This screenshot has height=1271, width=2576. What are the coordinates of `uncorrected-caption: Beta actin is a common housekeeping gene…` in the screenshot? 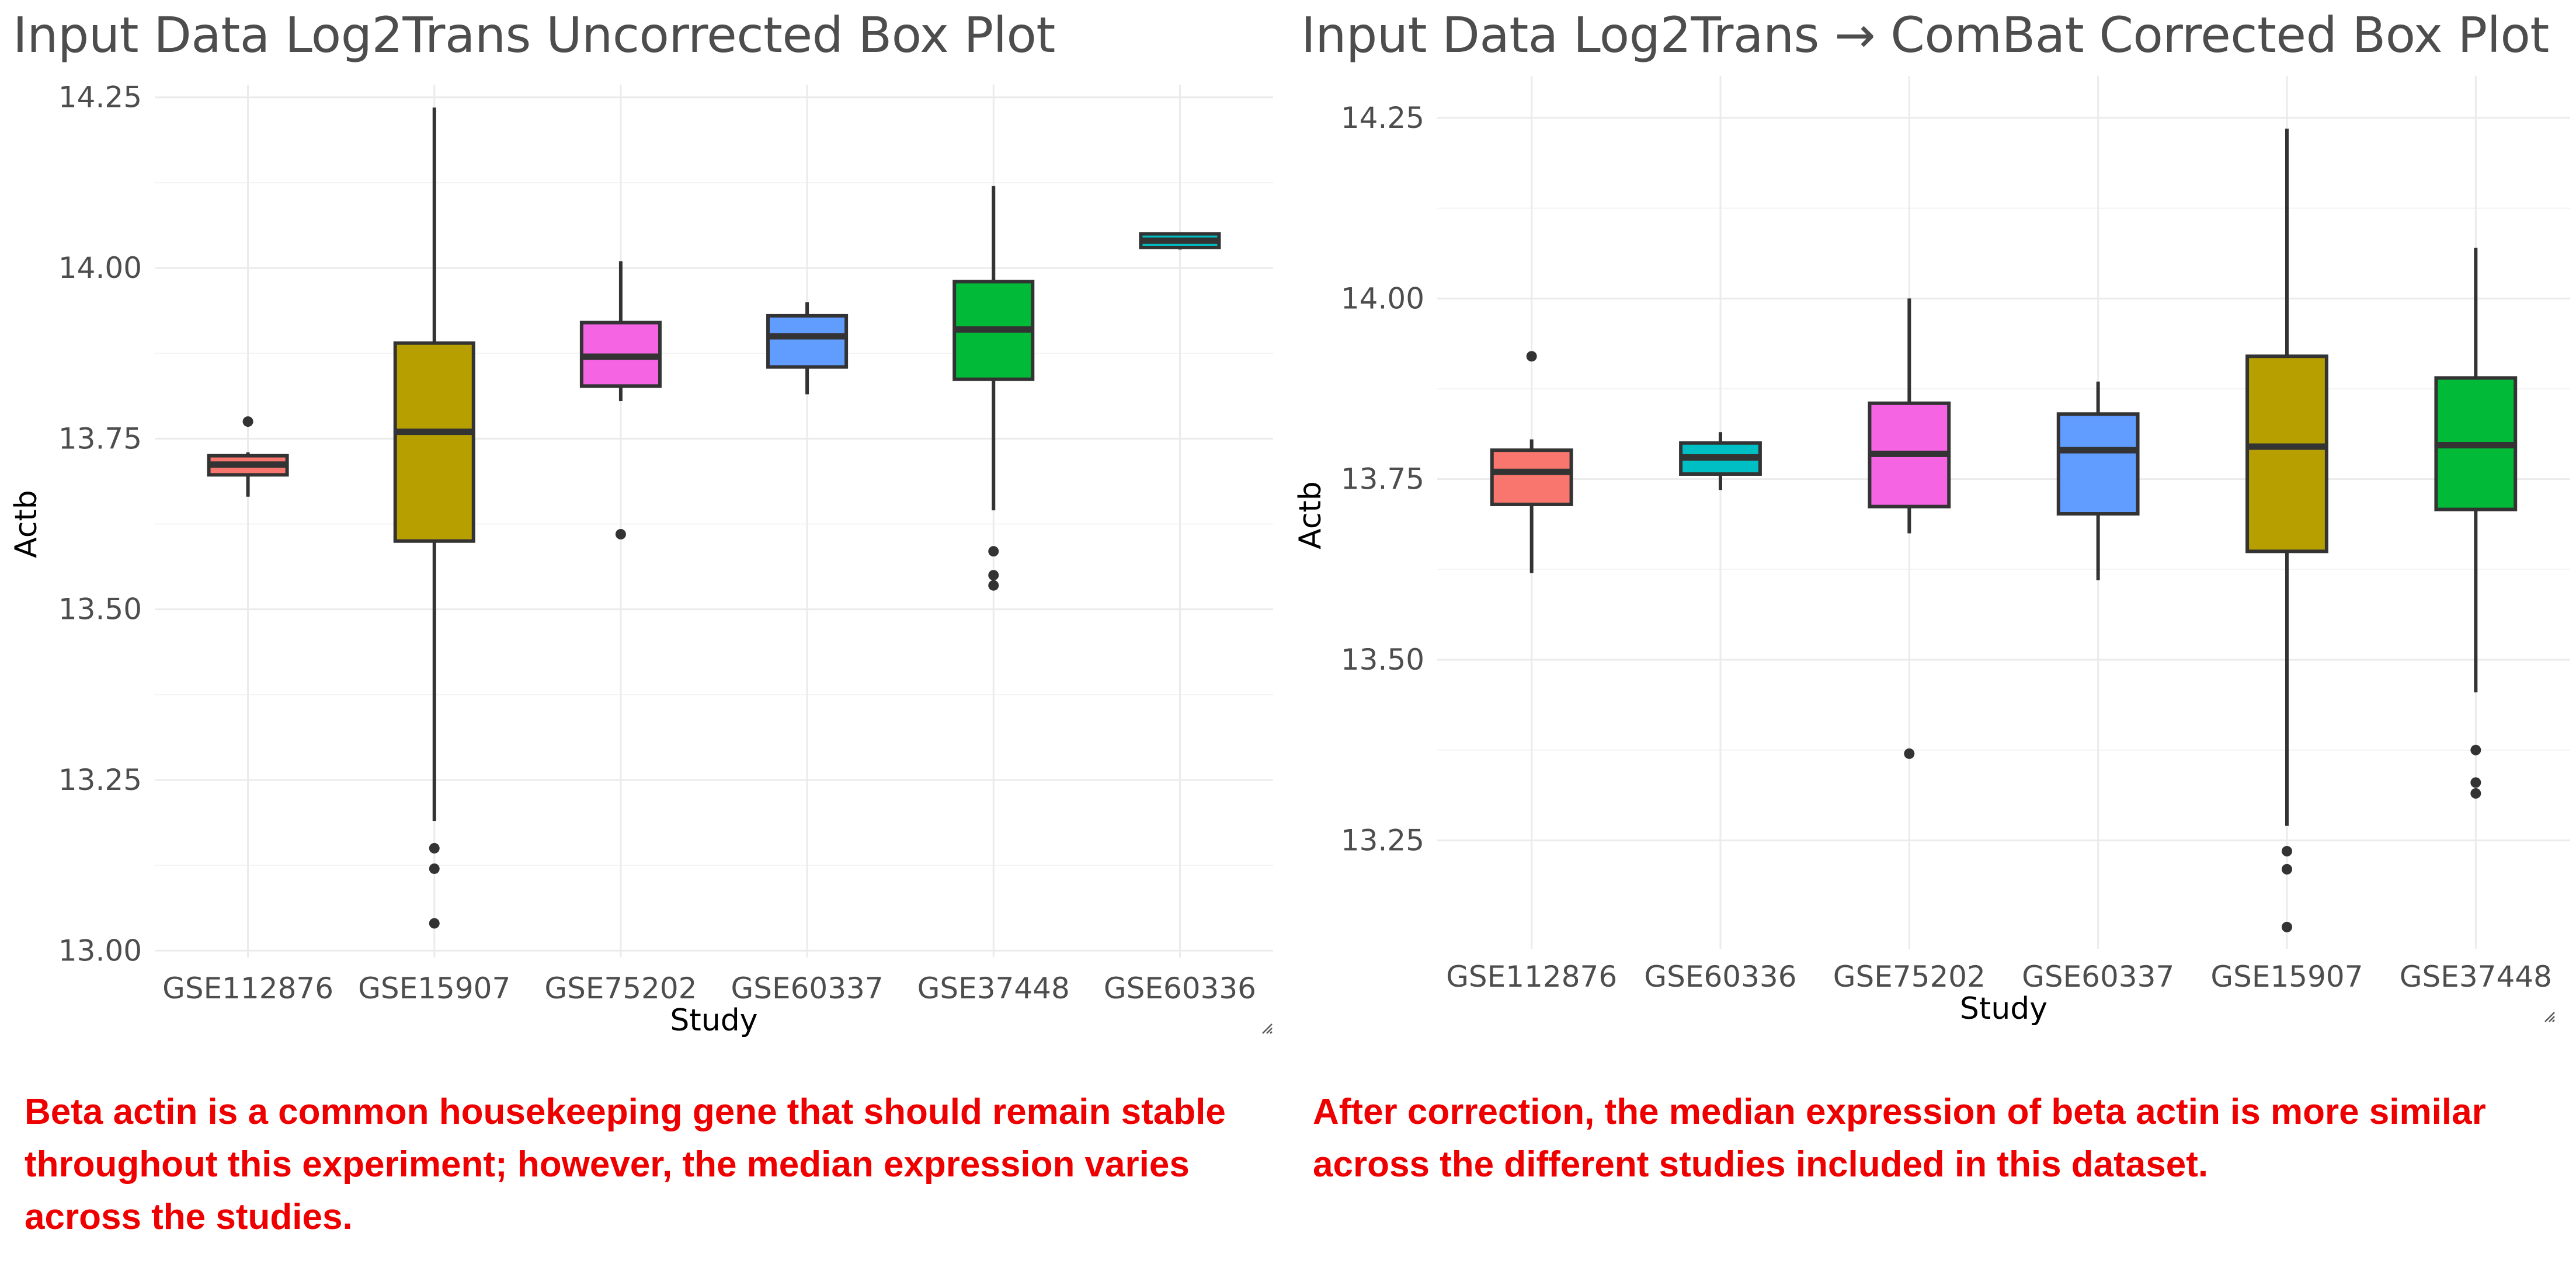 It's located at (626, 1165).